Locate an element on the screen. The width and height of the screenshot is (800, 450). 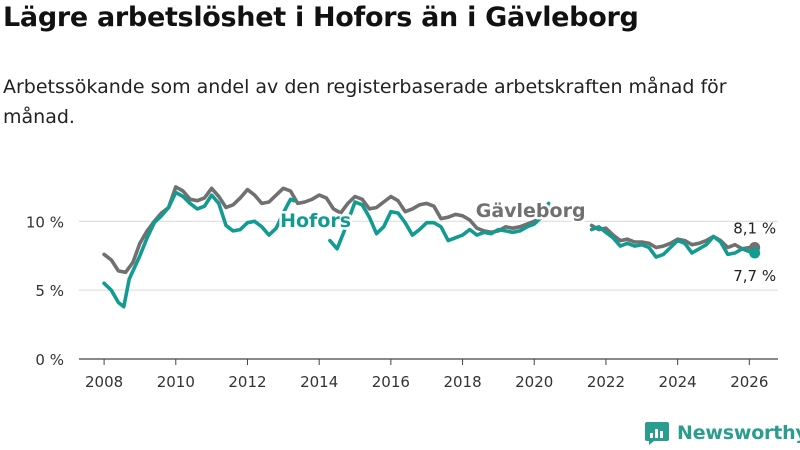
newsworthy-logo: Newsworthy is located at coordinates (722, 433).